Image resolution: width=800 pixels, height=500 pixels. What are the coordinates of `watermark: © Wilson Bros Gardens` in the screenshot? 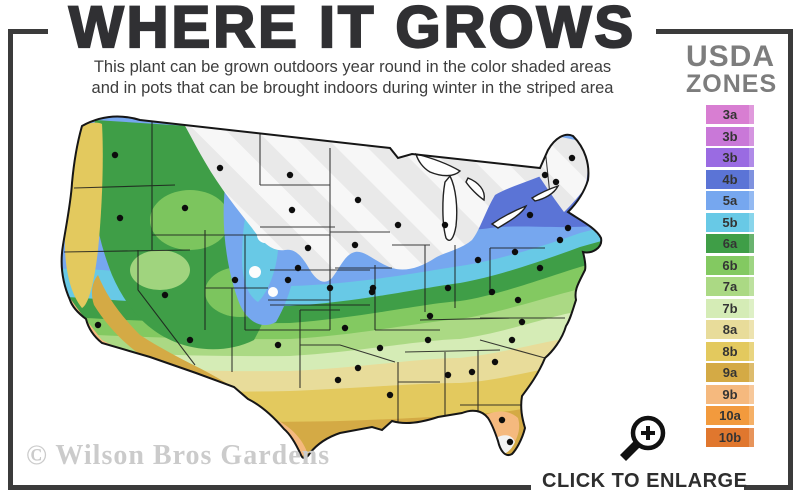 It's located at (178, 455).